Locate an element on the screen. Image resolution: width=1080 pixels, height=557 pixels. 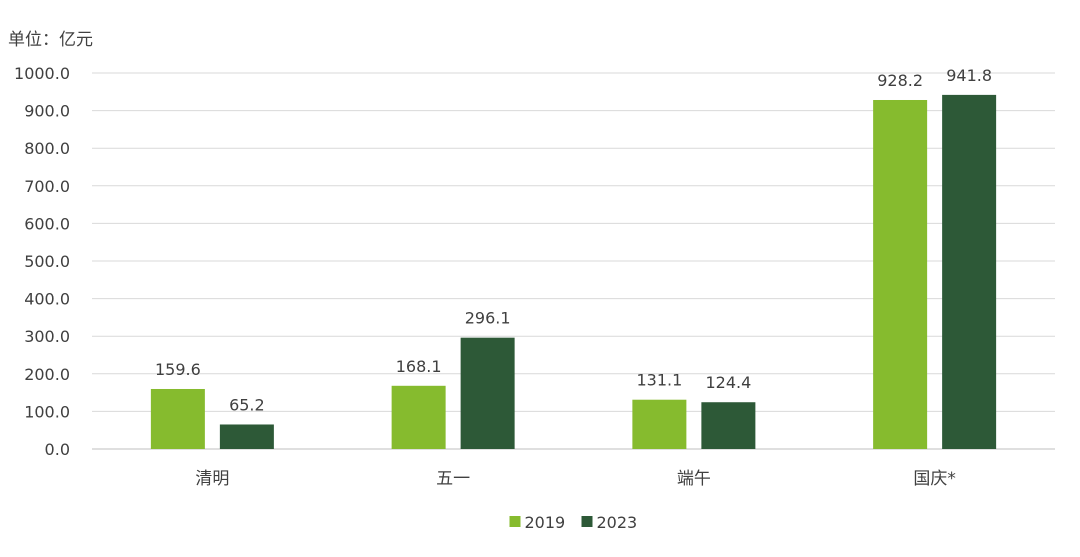
y-tick-label: 600.0 is located at coordinates (47, 223).